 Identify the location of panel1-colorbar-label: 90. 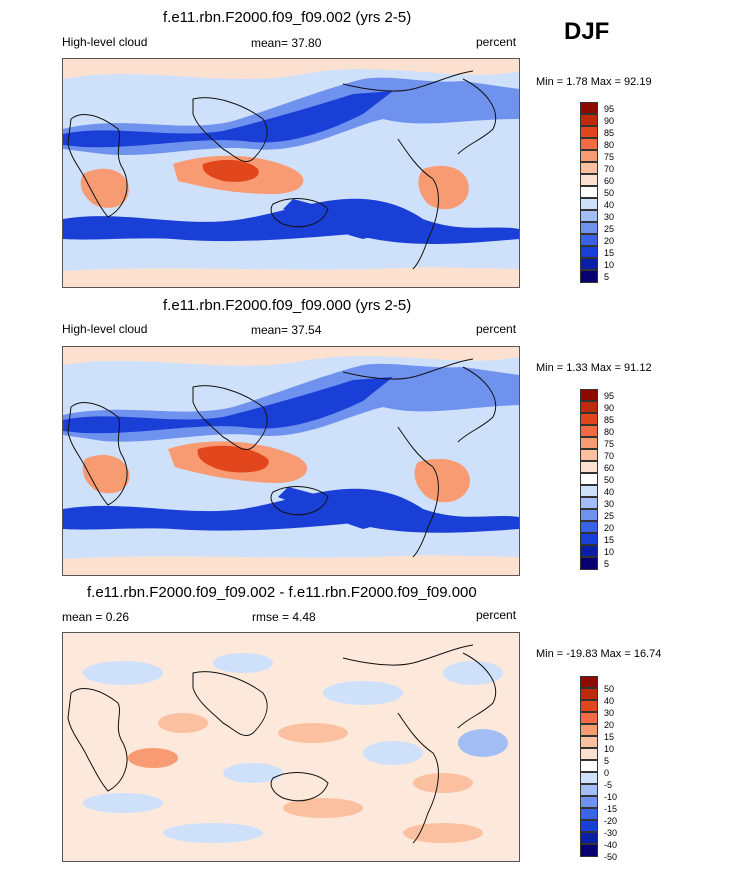
(609, 121).